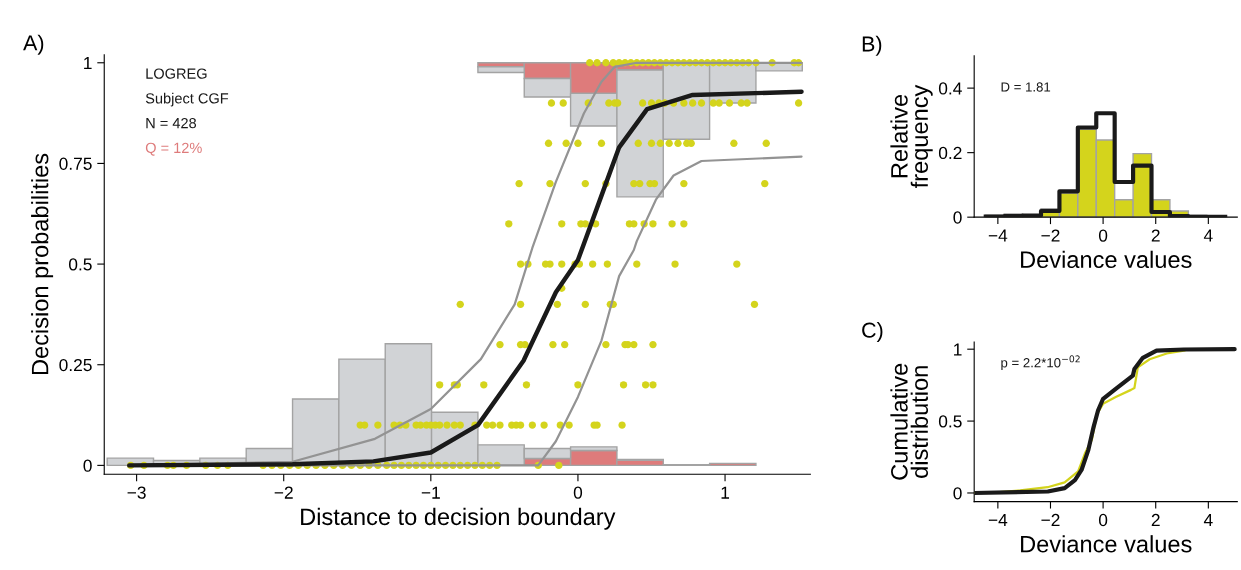 This screenshot has width=1241, height=570. Describe the element at coordinates (75, 365) in the screenshot. I see `y-tick-label: 0.25` at that location.